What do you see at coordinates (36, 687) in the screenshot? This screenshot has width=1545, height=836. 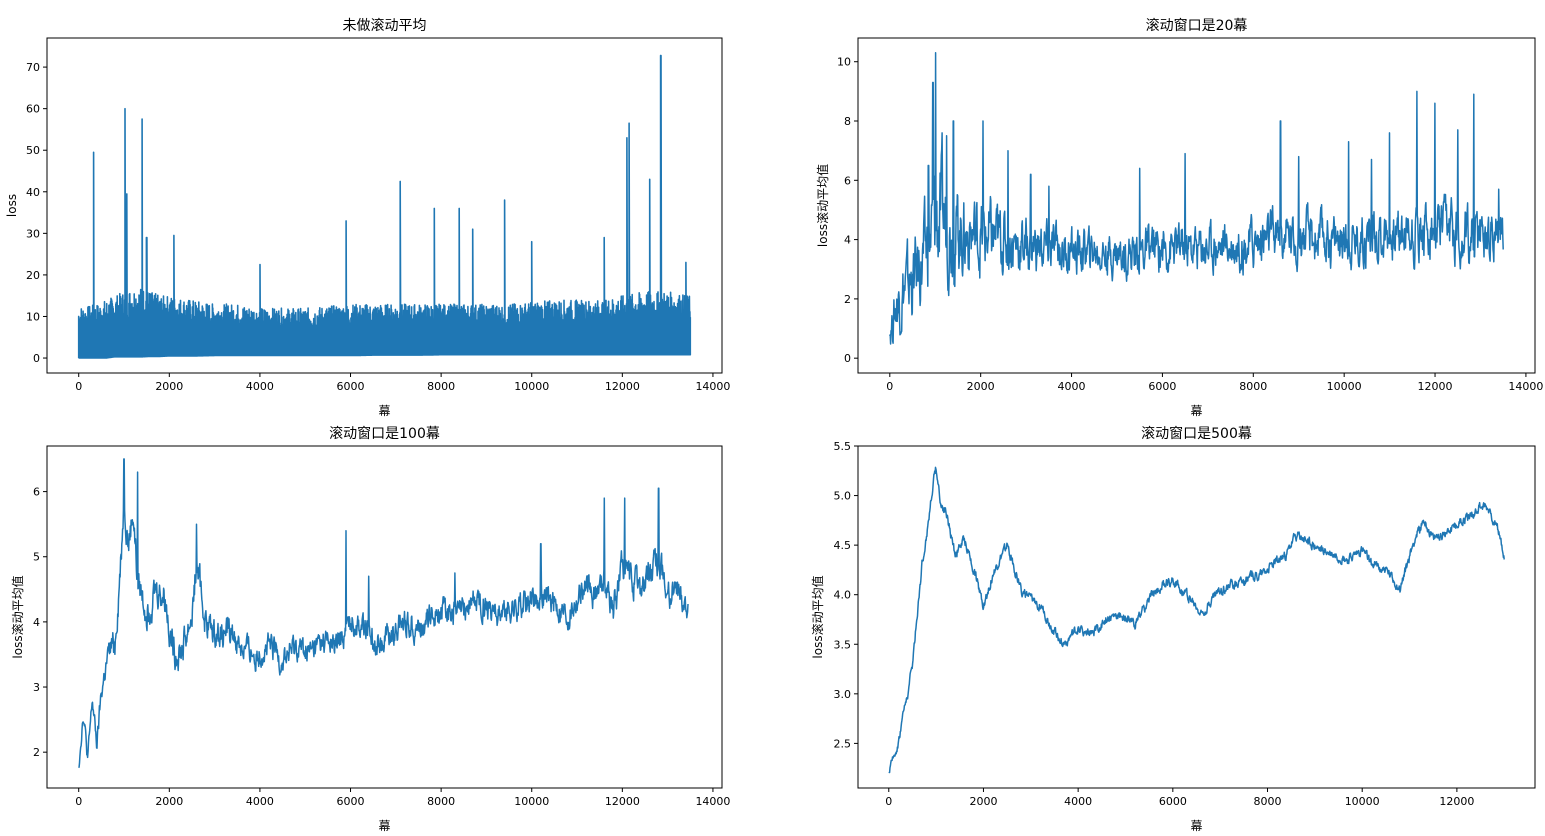 I see `y-tick-label: 3` at bounding box center [36, 687].